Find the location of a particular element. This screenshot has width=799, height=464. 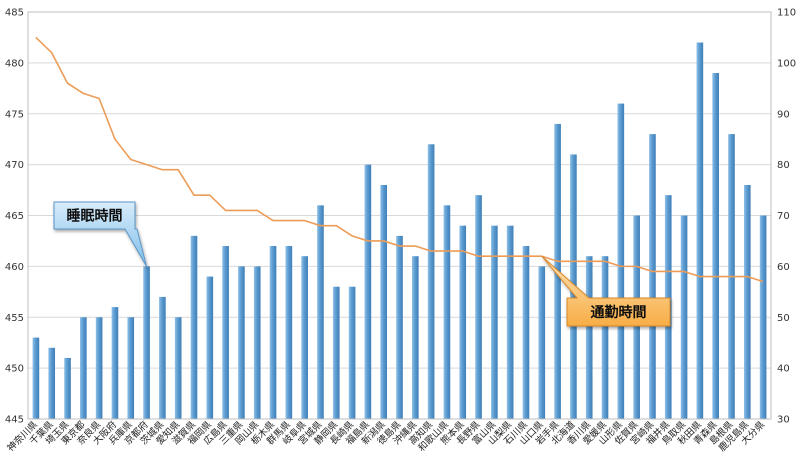

y-left-tick-label: 465 is located at coordinates (14, 216).